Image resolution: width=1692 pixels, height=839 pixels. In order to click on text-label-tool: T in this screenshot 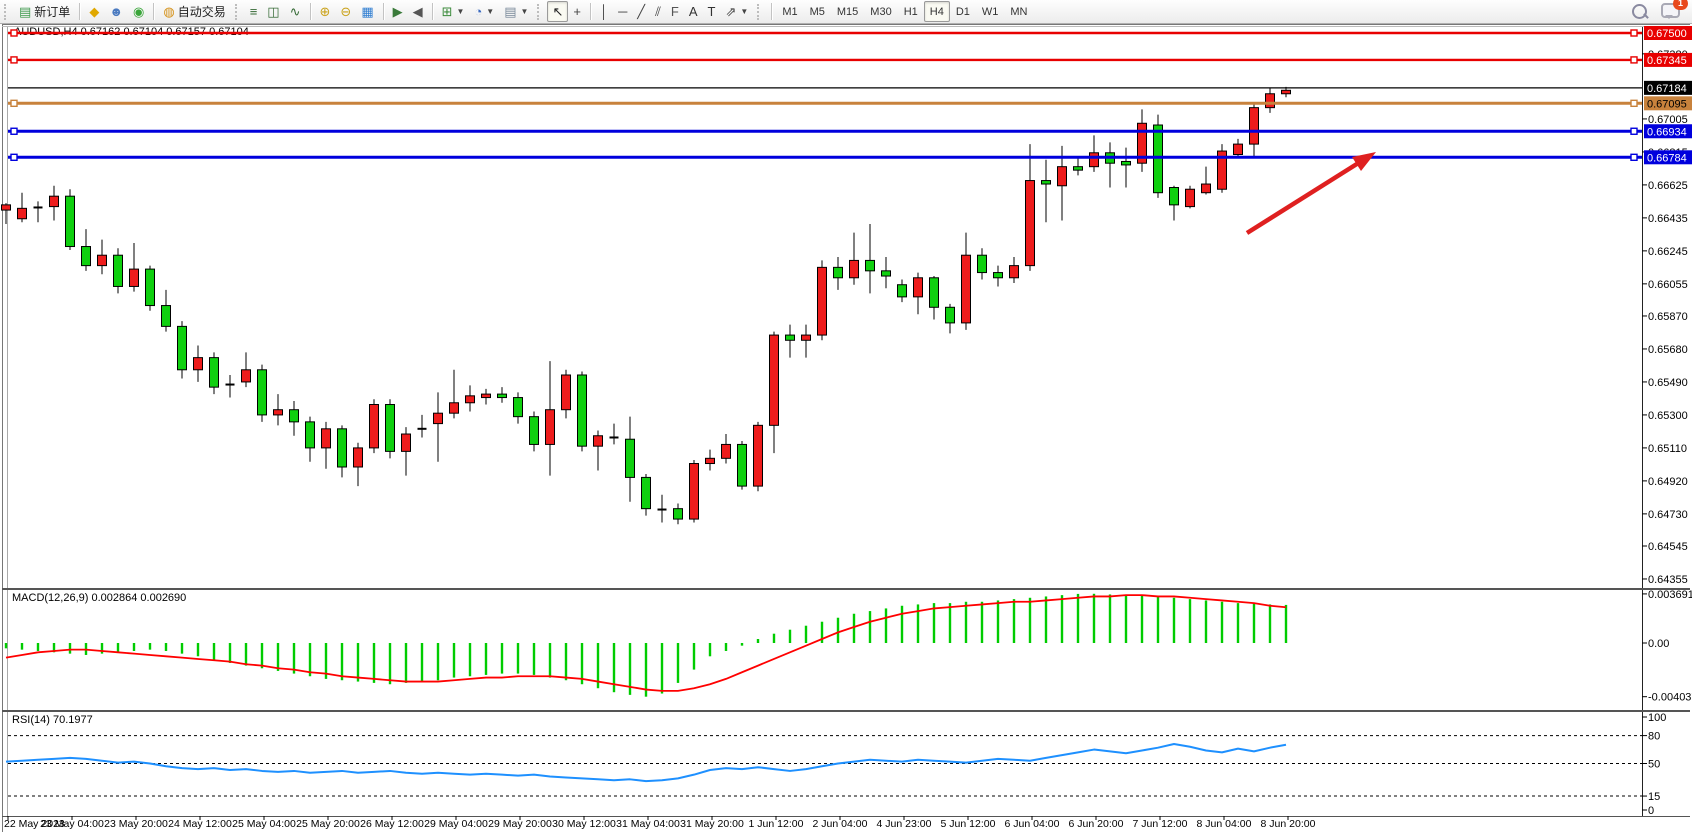, I will do `click(712, 11)`.